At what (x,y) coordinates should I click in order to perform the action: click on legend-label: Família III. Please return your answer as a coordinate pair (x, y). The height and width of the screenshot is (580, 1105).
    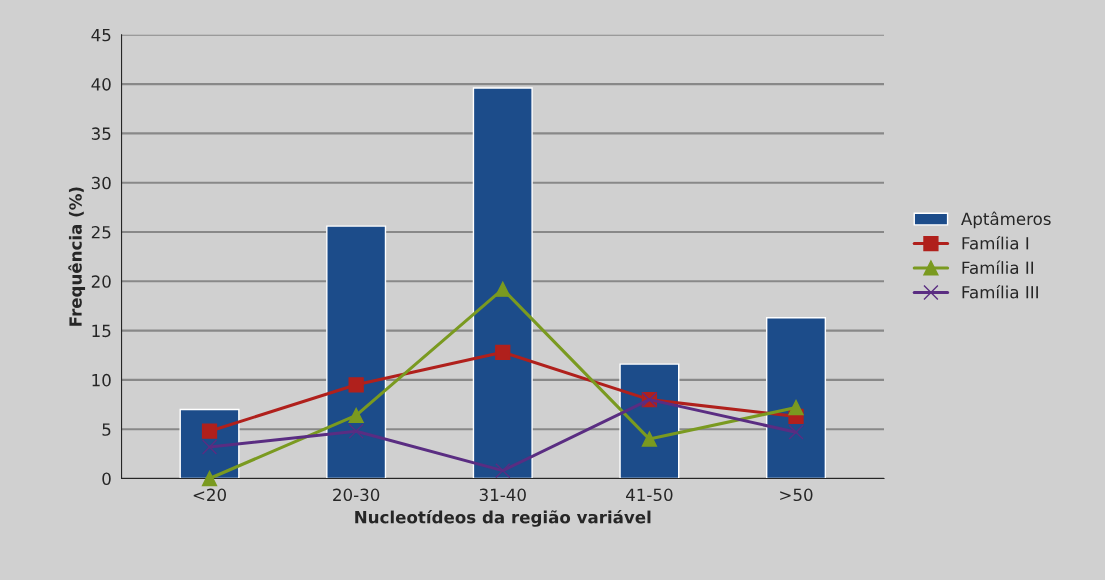
    Looking at the image, I should click on (1000, 291).